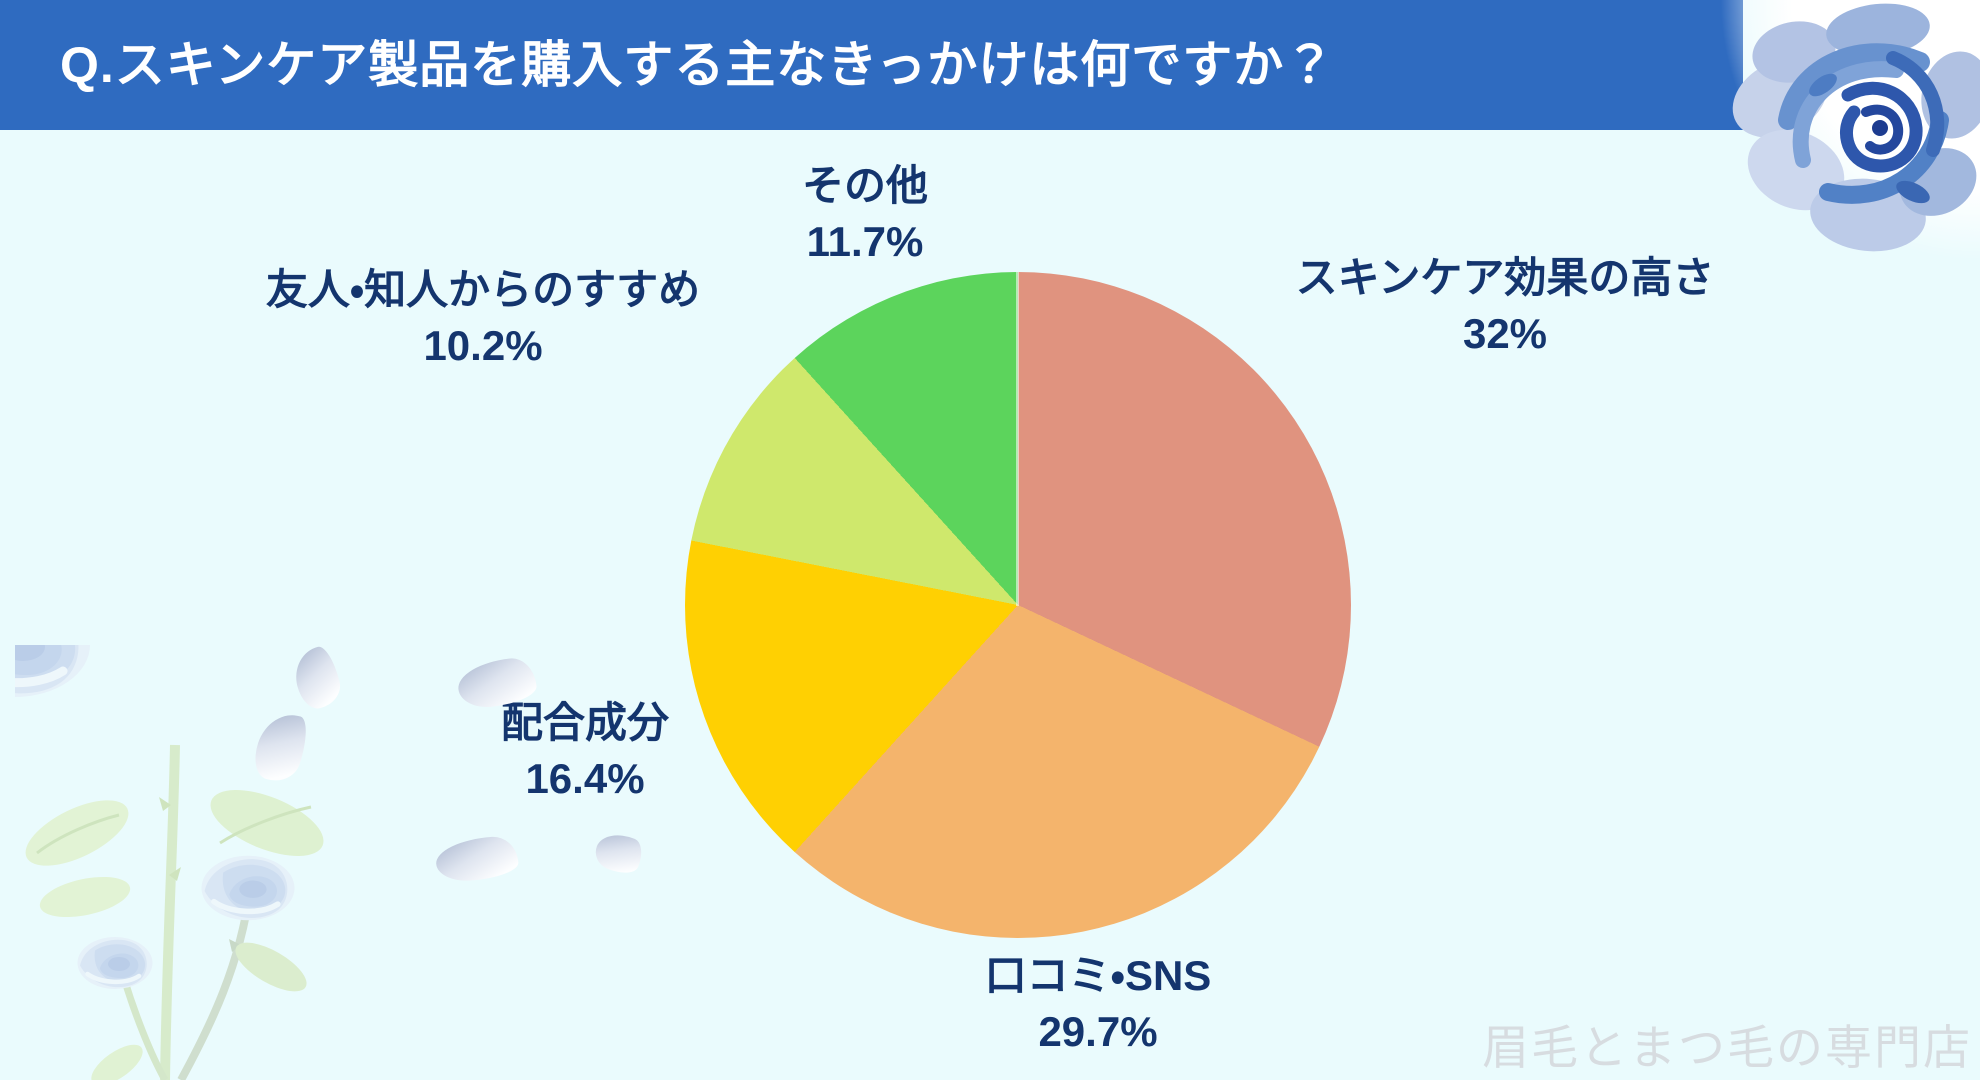 This screenshot has width=1980, height=1080. I want to click on slice-label-text: 配合成分, so click(585, 722).